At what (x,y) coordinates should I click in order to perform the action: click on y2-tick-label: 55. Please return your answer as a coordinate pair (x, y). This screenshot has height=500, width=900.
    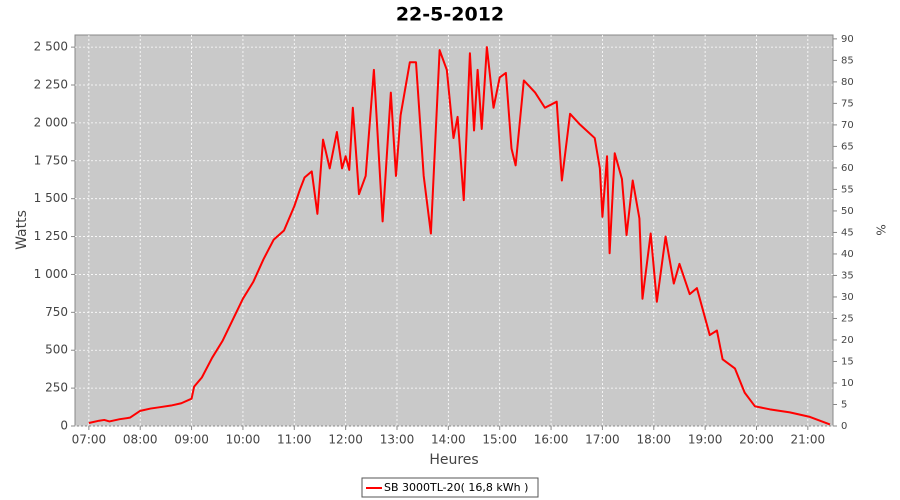
    Looking at the image, I should click on (847, 189).